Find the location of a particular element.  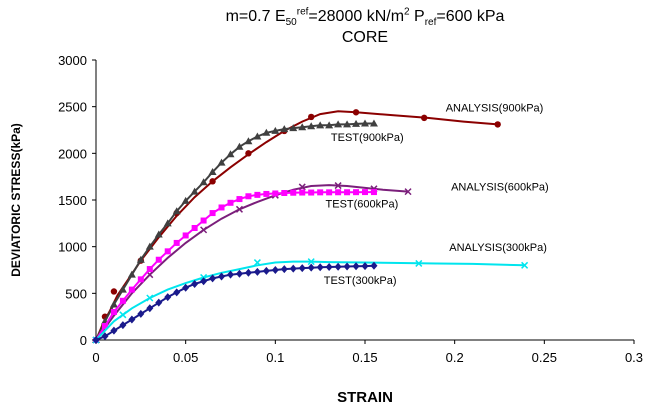

series-annotation: ANALYSIS(300kPa) is located at coordinates (498, 248).